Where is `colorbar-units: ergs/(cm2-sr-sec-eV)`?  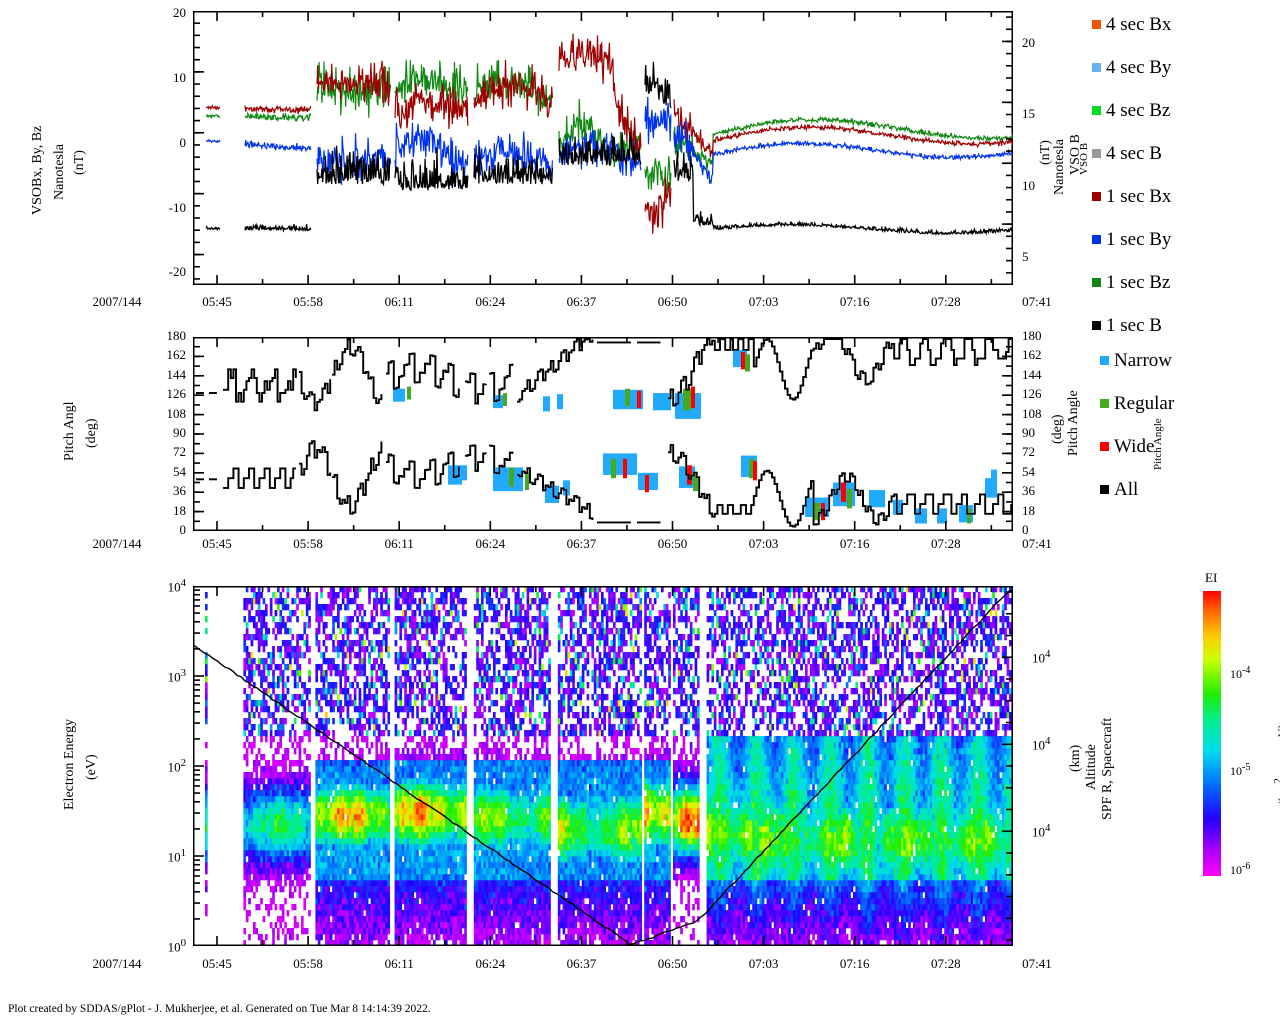
colorbar-units: ergs/(cm2-sr-sec-eV) is located at coordinates (1276, 775).